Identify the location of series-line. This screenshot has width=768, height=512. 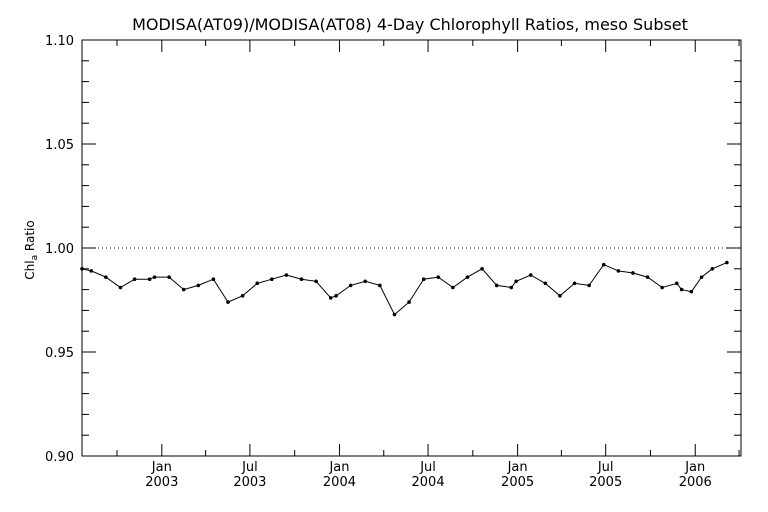
(404, 289).